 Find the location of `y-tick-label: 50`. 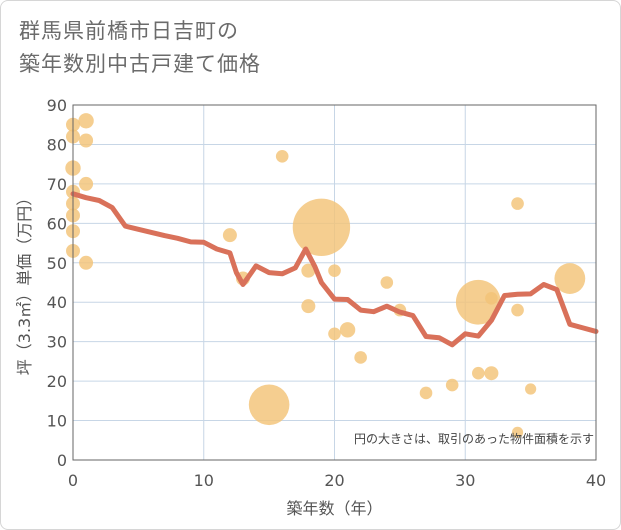

y-tick-label: 50 is located at coordinates (57, 263).